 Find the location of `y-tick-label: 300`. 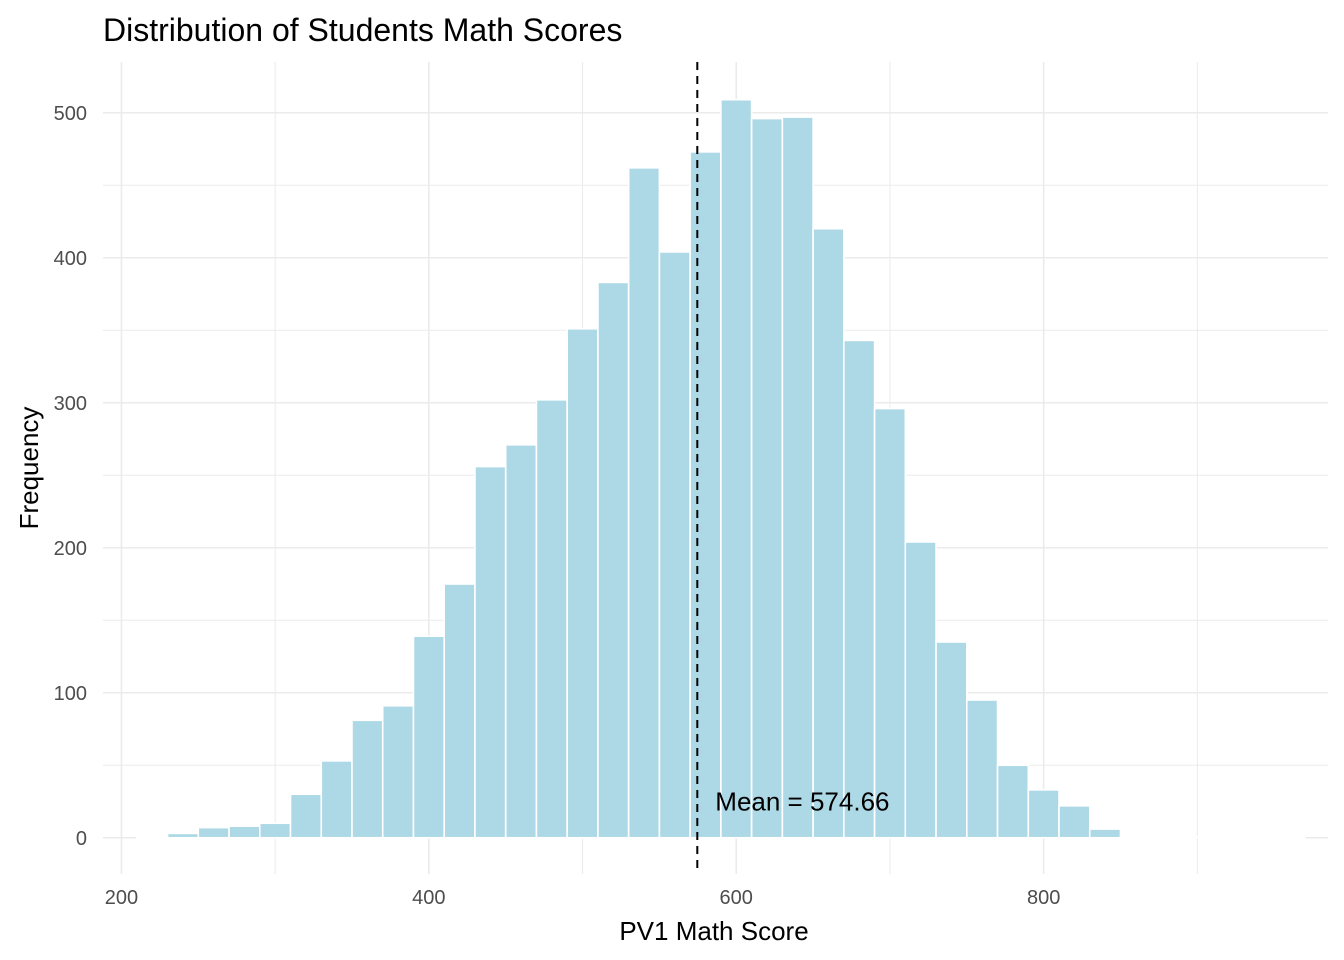

y-tick-label: 300 is located at coordinates (70, 404).